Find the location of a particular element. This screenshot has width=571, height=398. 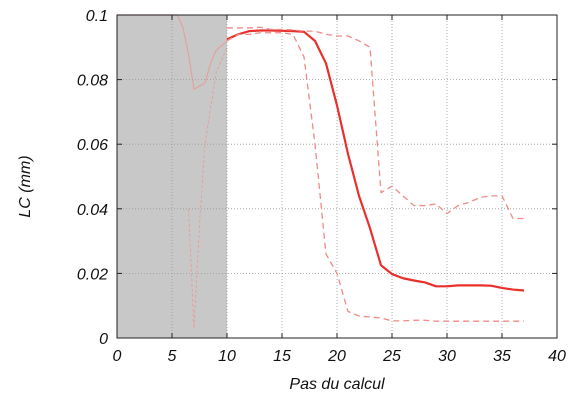

x-tick-label: 25 is located at coordinates (391, 356).